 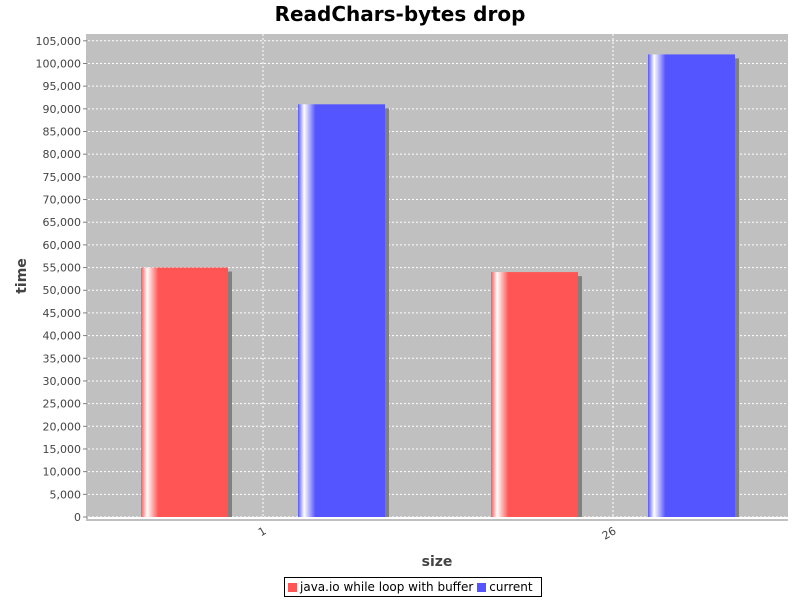 I want to click on chart-title: ReadChars-bytes drop, so click(x=400, y=14).